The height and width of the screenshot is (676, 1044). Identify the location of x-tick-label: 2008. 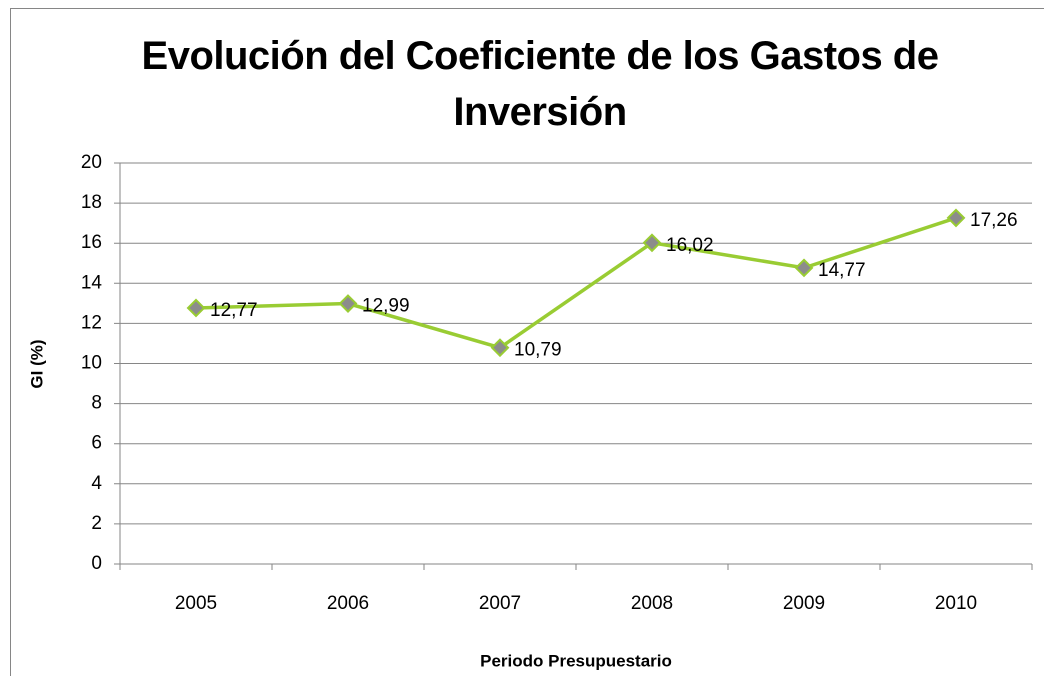
(652, 603).